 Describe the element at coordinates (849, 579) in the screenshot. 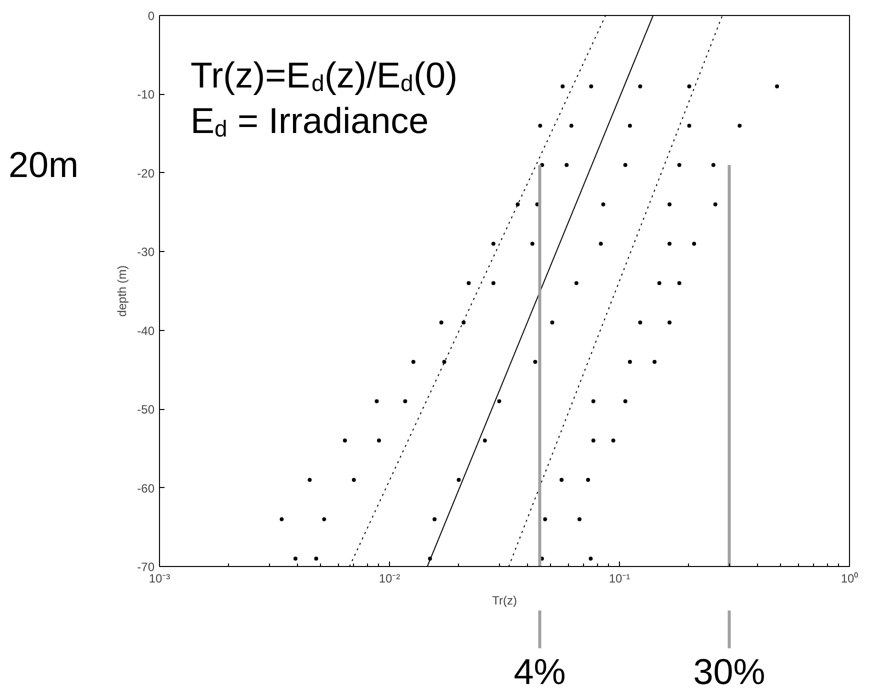

I see `x-tick-label: 10⁰` at that location.